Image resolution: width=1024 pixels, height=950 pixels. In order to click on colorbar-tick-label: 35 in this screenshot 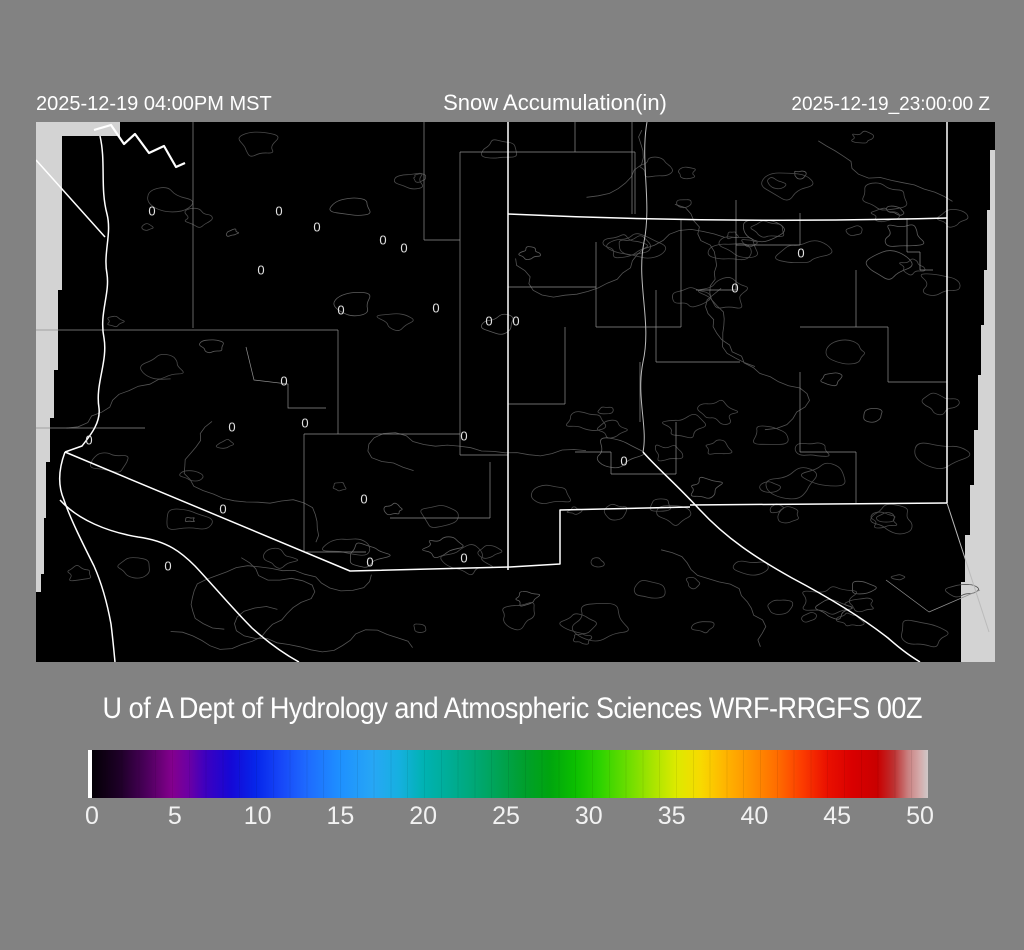, I will do `click(671, 816)`.